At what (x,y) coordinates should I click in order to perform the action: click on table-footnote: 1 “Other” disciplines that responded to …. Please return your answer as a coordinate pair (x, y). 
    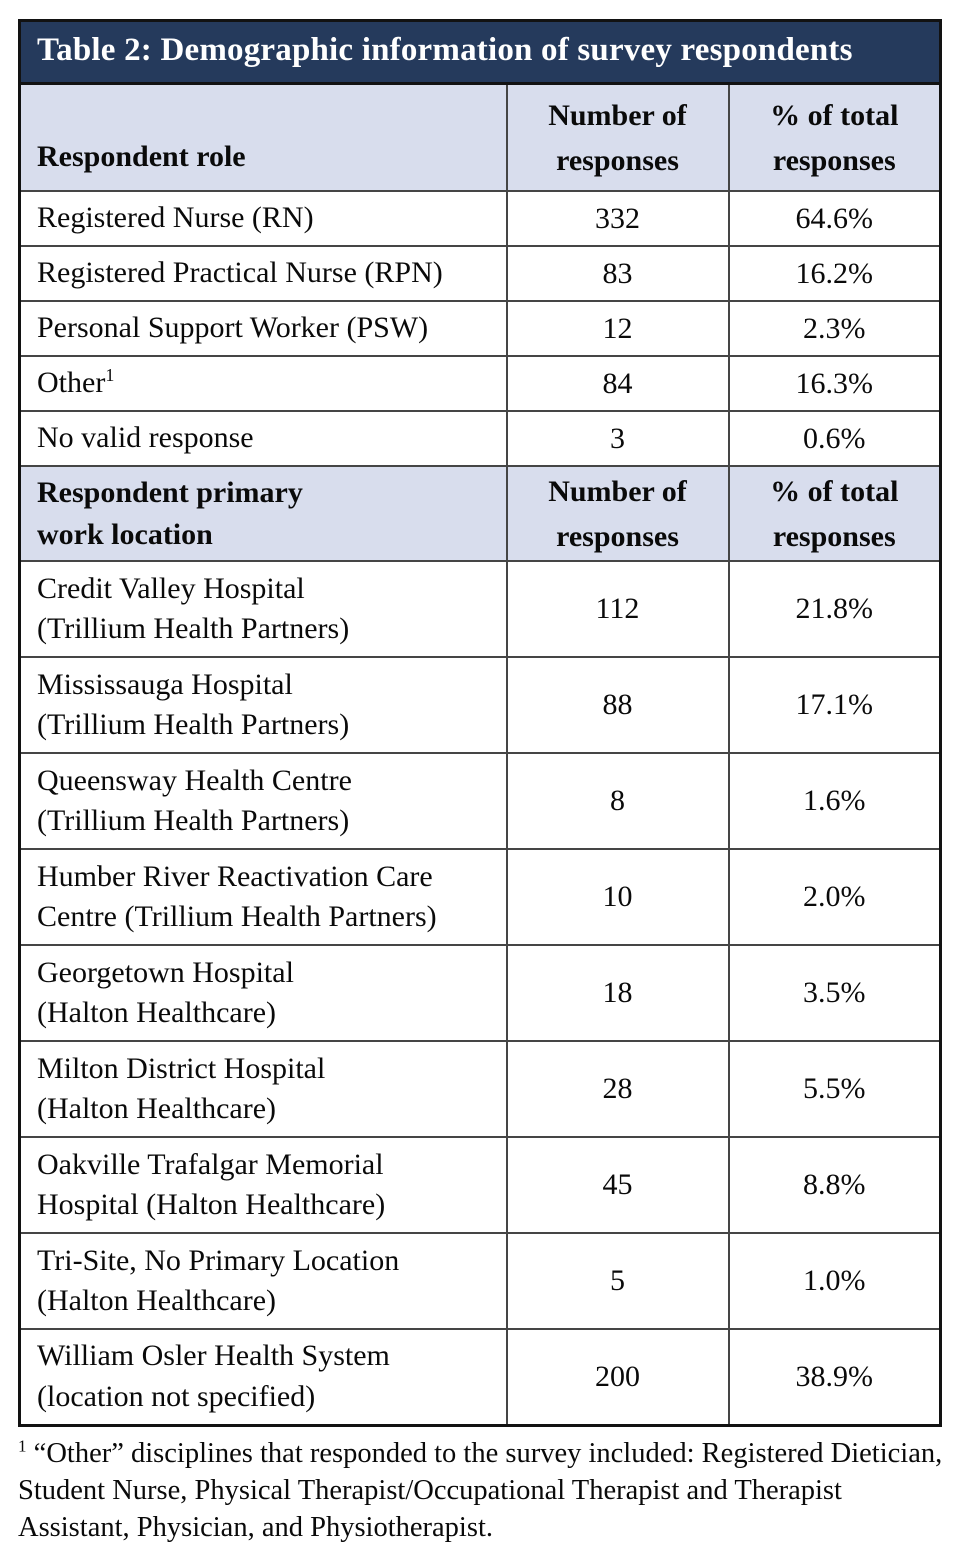
    Looking at the image, I should click on (481, 1491).